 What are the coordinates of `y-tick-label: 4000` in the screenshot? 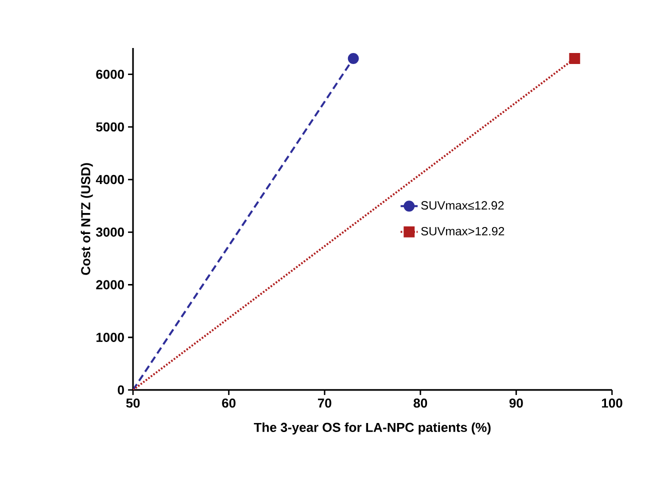 It's located at (110, 179).